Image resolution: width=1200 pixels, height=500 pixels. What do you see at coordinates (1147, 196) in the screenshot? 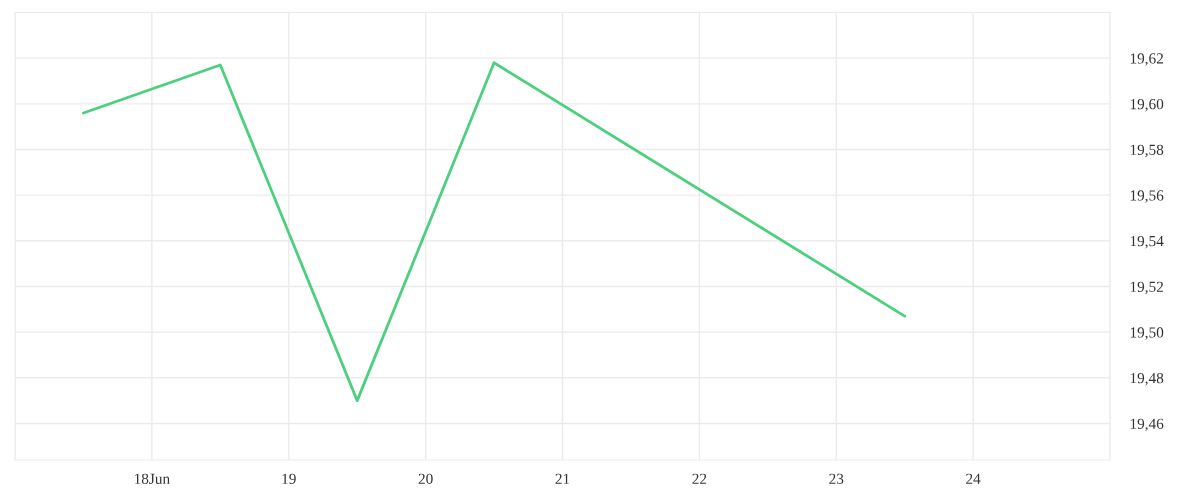
I see `y-tick-label: 19,56` at bounding box center [1147, 196].